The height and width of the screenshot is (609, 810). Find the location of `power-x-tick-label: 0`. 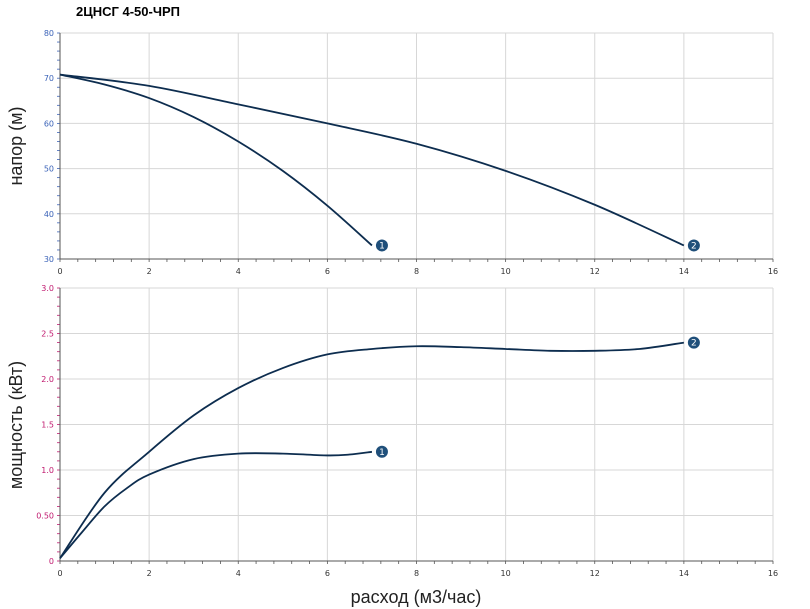

power-x-tick-label: 0 is located at coordinates (59, 573).